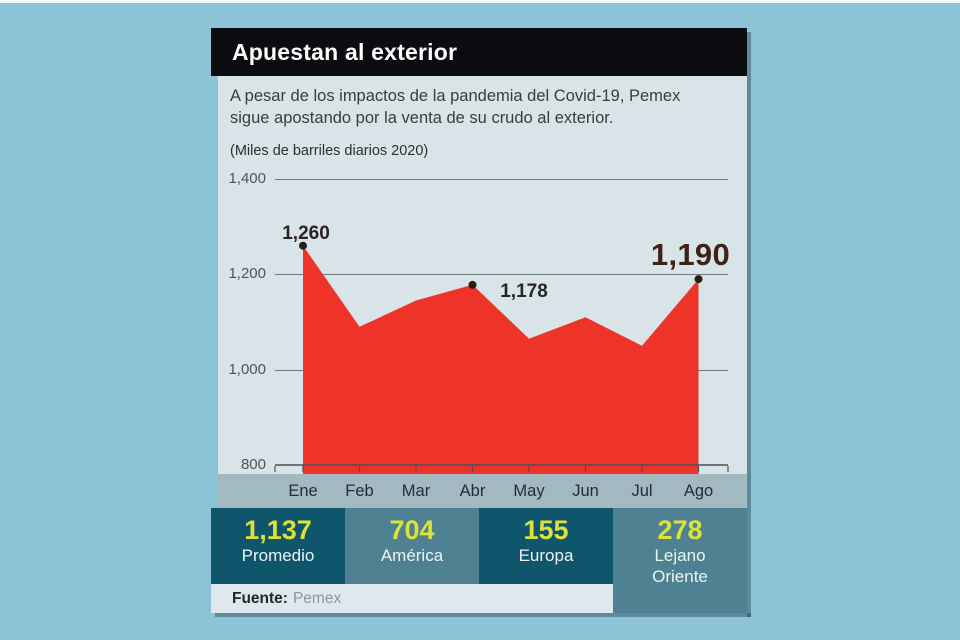 The height and width of the screenshot is (640, 960). Describe the element at coordinates (642, 491) in the screenshot. I see `x-axis-label-jul: Jul` at that location.